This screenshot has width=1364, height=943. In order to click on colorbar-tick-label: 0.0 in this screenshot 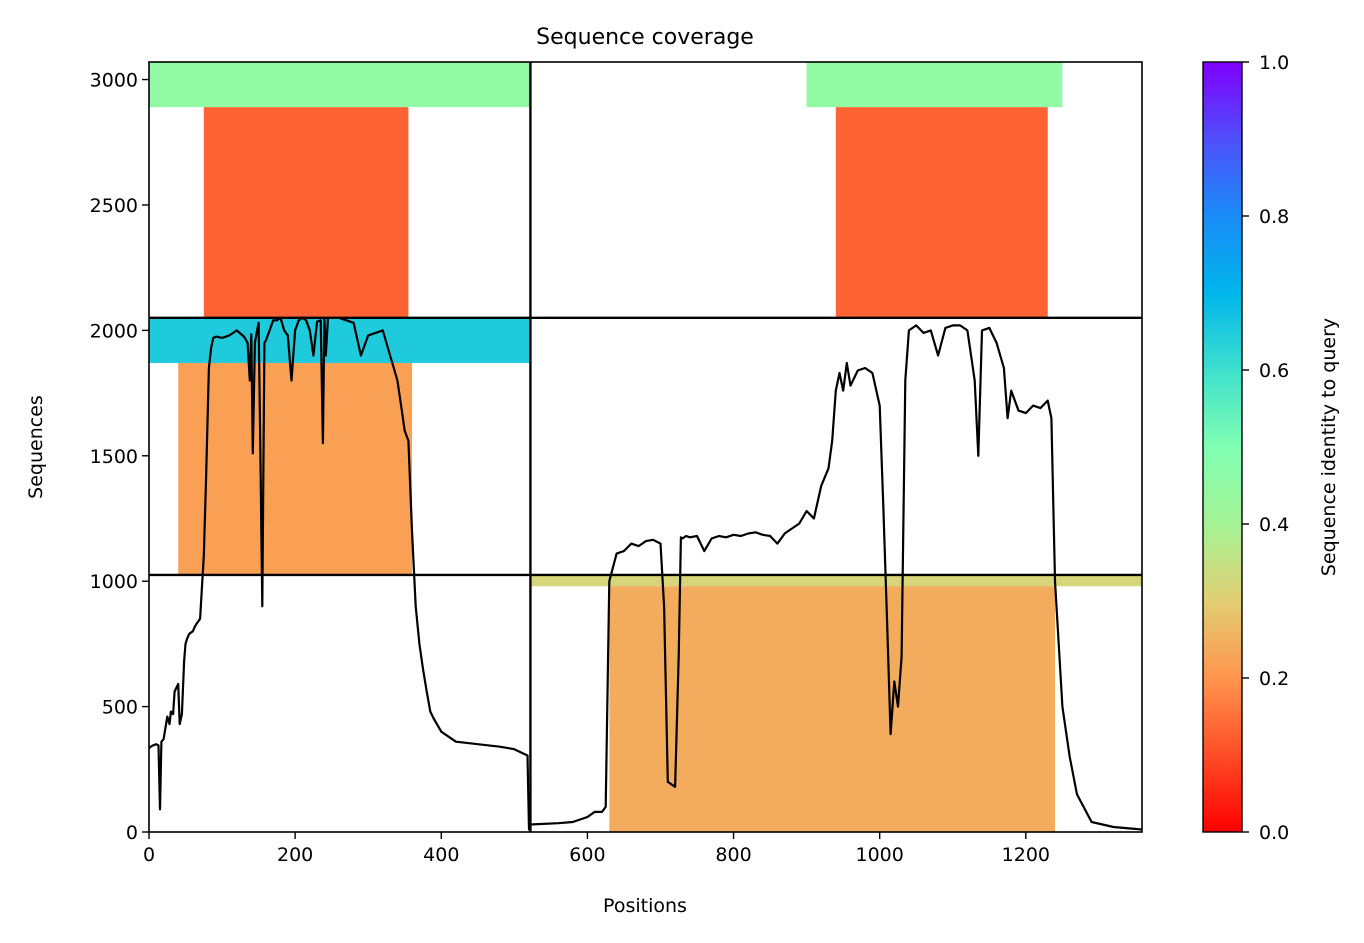, I will do `click(1274, 833)`.